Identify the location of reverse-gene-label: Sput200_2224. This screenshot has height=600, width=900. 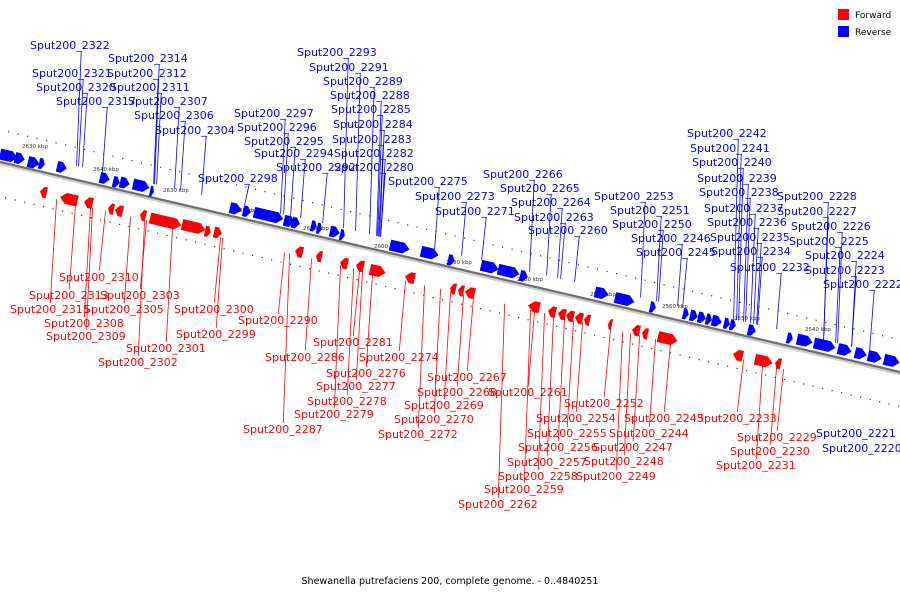
(845, 255).